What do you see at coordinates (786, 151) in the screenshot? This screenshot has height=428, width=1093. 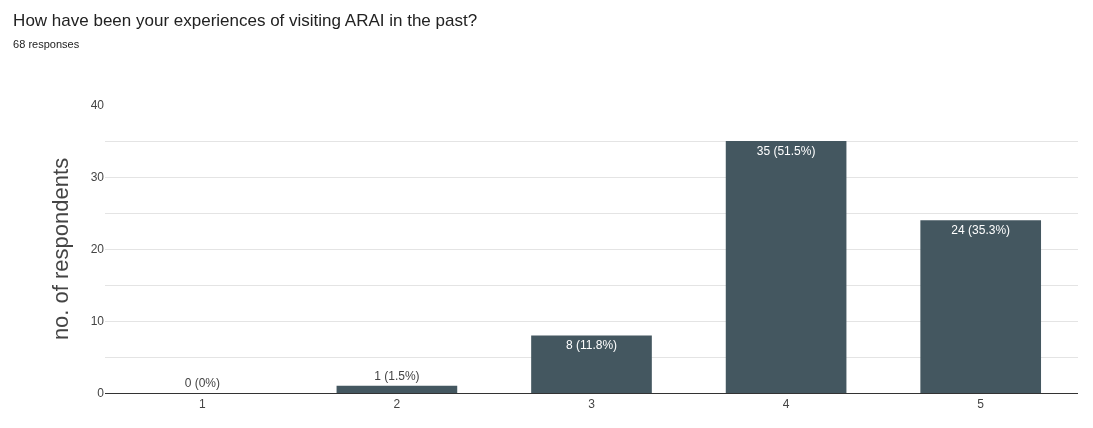 I see `data-label: 35 (51.5%)` at bounding box center [786, 151].